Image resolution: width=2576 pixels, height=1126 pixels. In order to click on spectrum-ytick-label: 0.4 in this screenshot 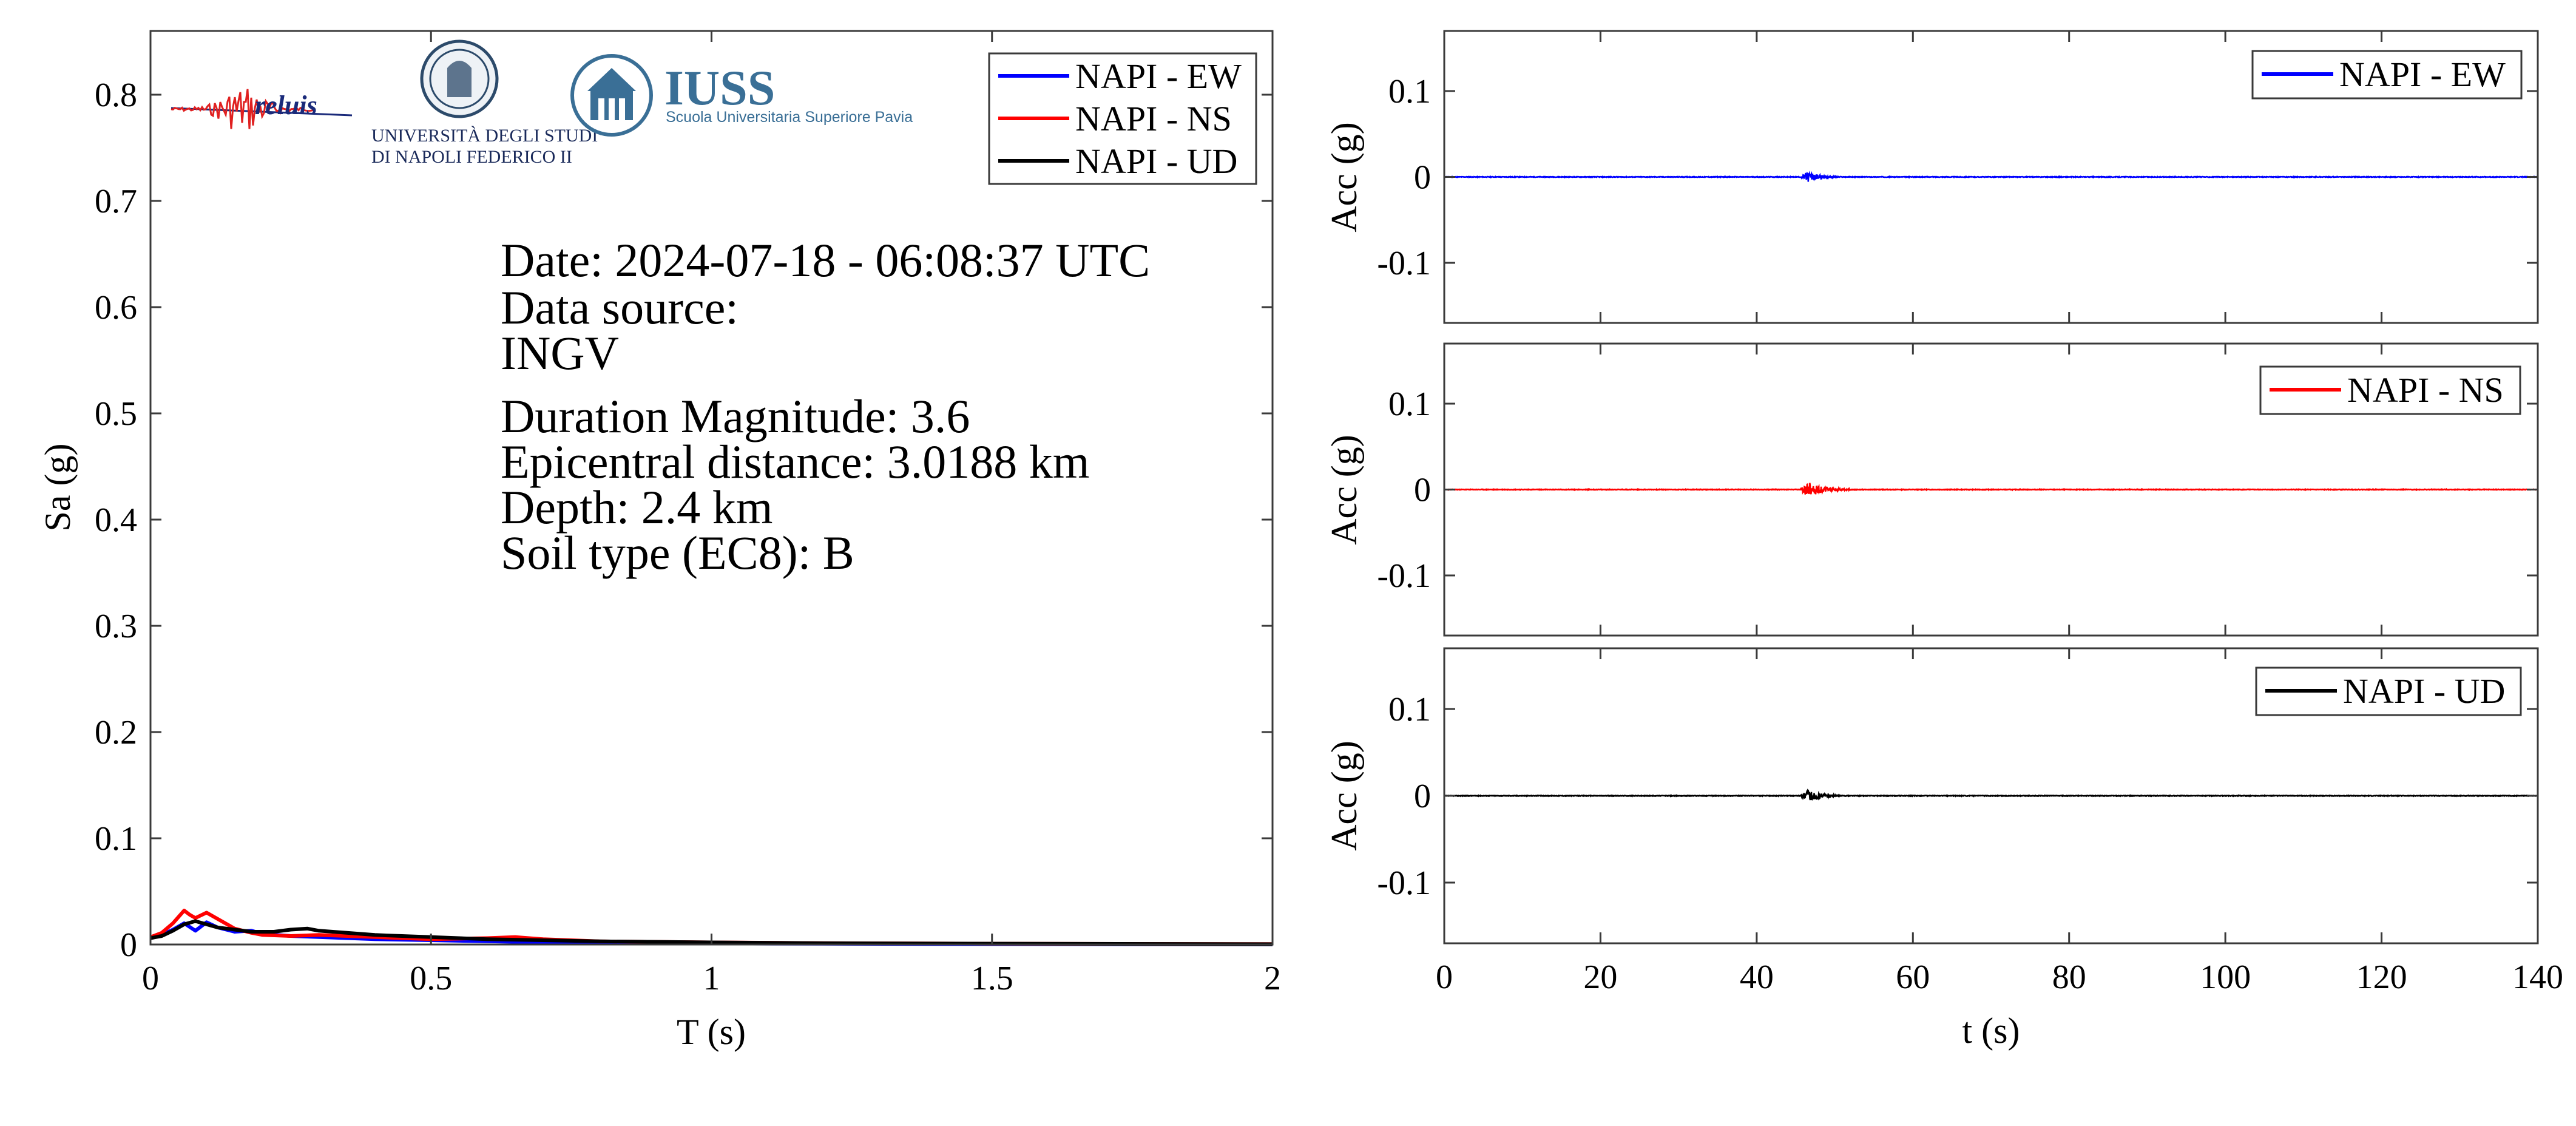, I will do `click(116, 520)`.